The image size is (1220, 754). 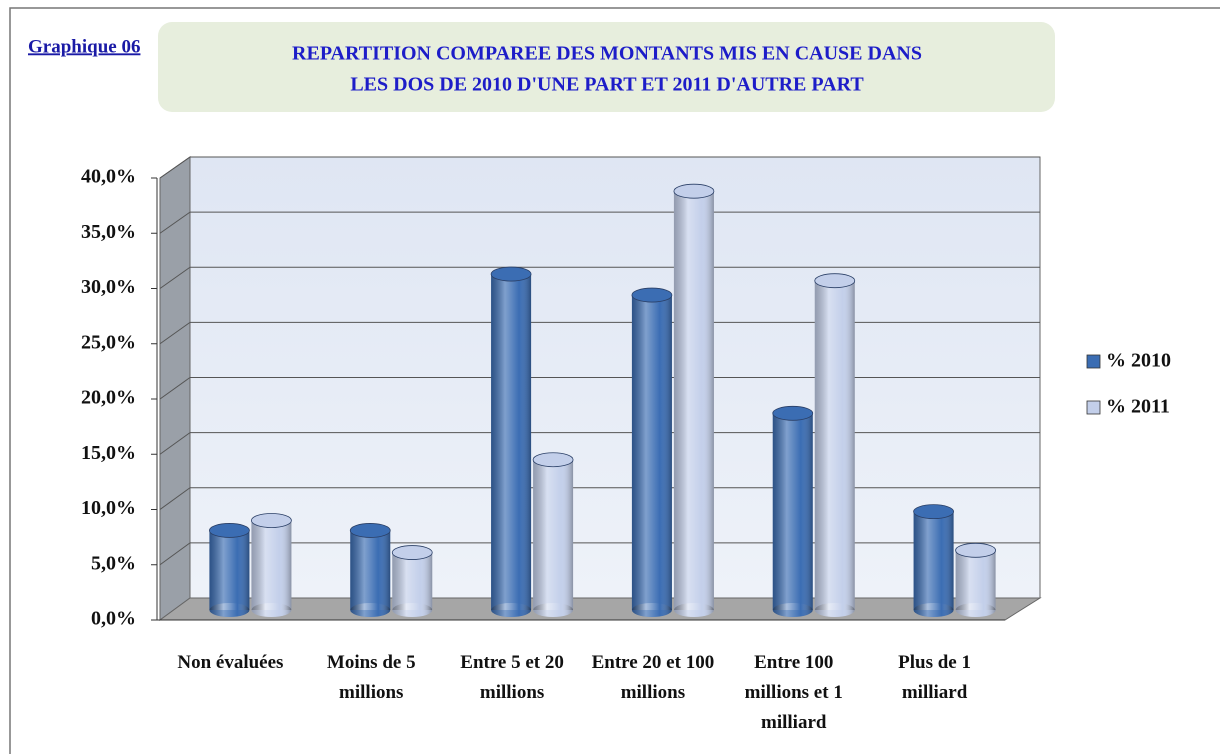 I want to click on y-tick-label: 0,0%, so click(x=113, y=619).